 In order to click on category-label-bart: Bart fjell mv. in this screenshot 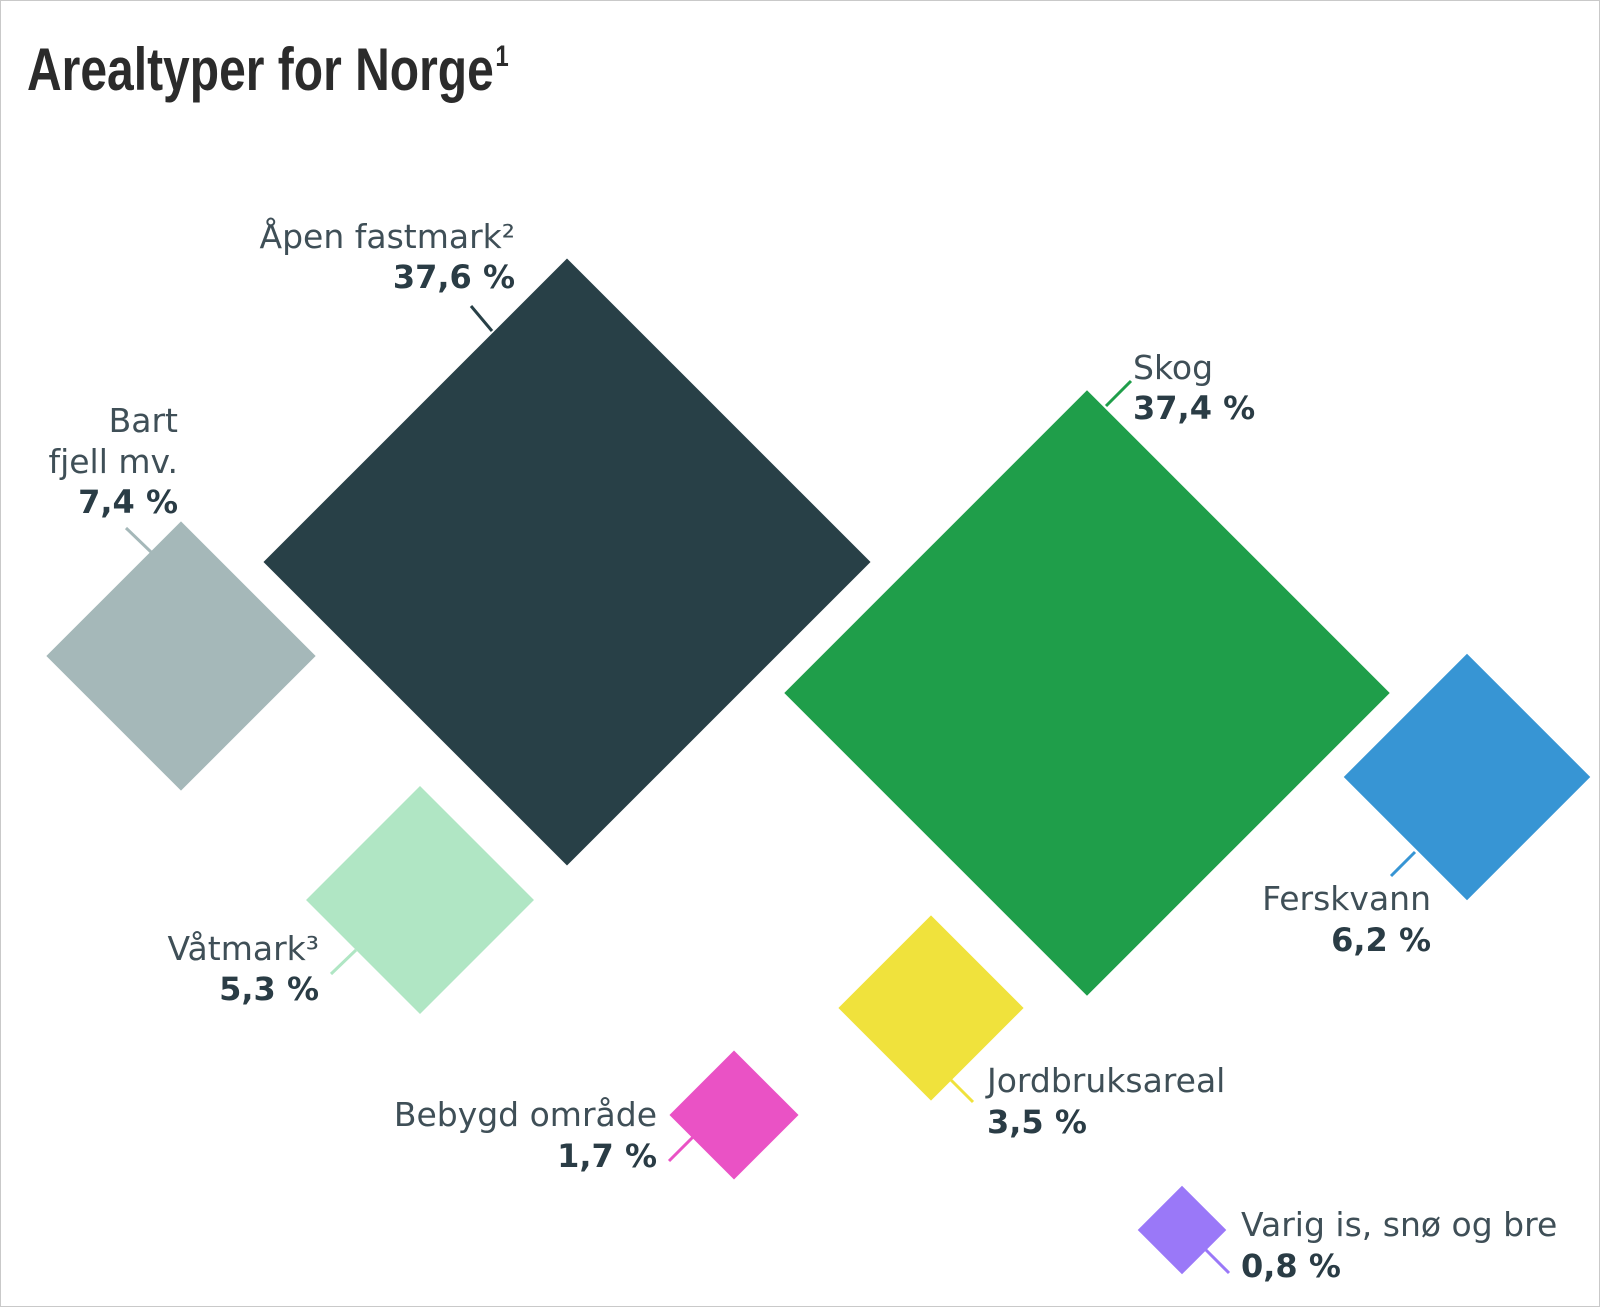, I will do `click(113, 441)`.